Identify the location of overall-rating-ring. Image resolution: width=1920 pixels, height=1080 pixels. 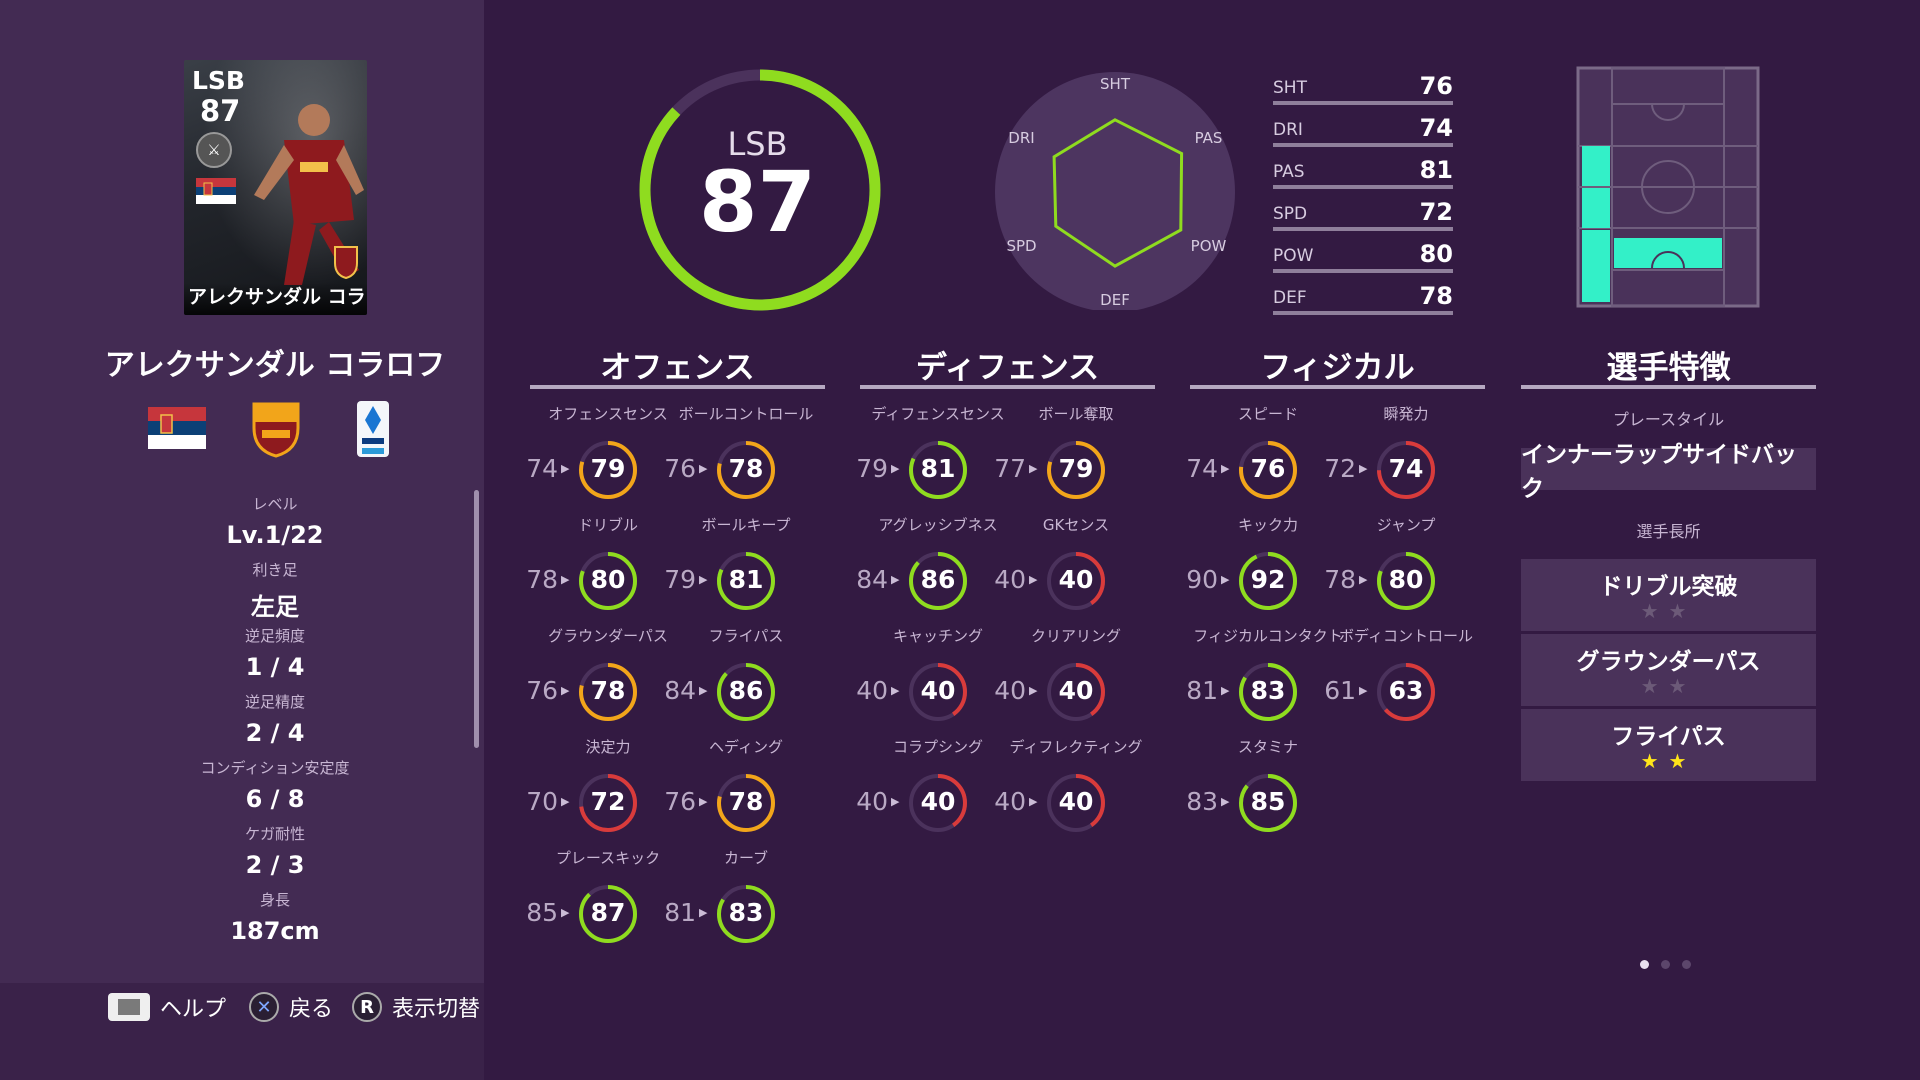
(760, 190).